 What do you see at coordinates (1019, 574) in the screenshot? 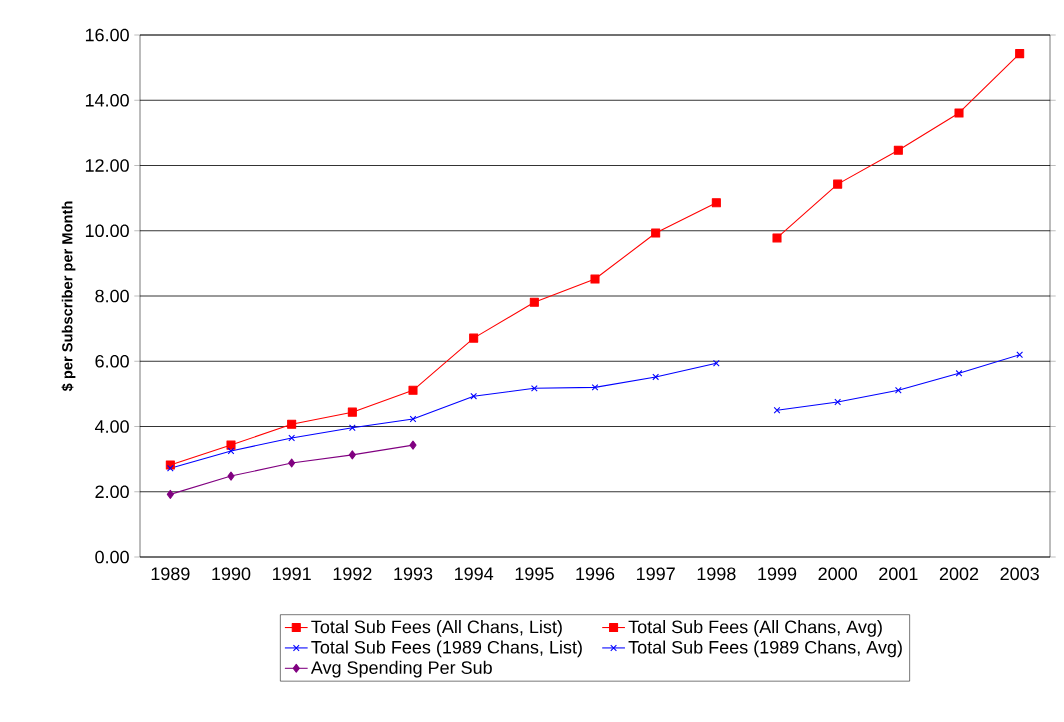
I see `x-tick-label: 2003` at bounding box center [1019, 574].